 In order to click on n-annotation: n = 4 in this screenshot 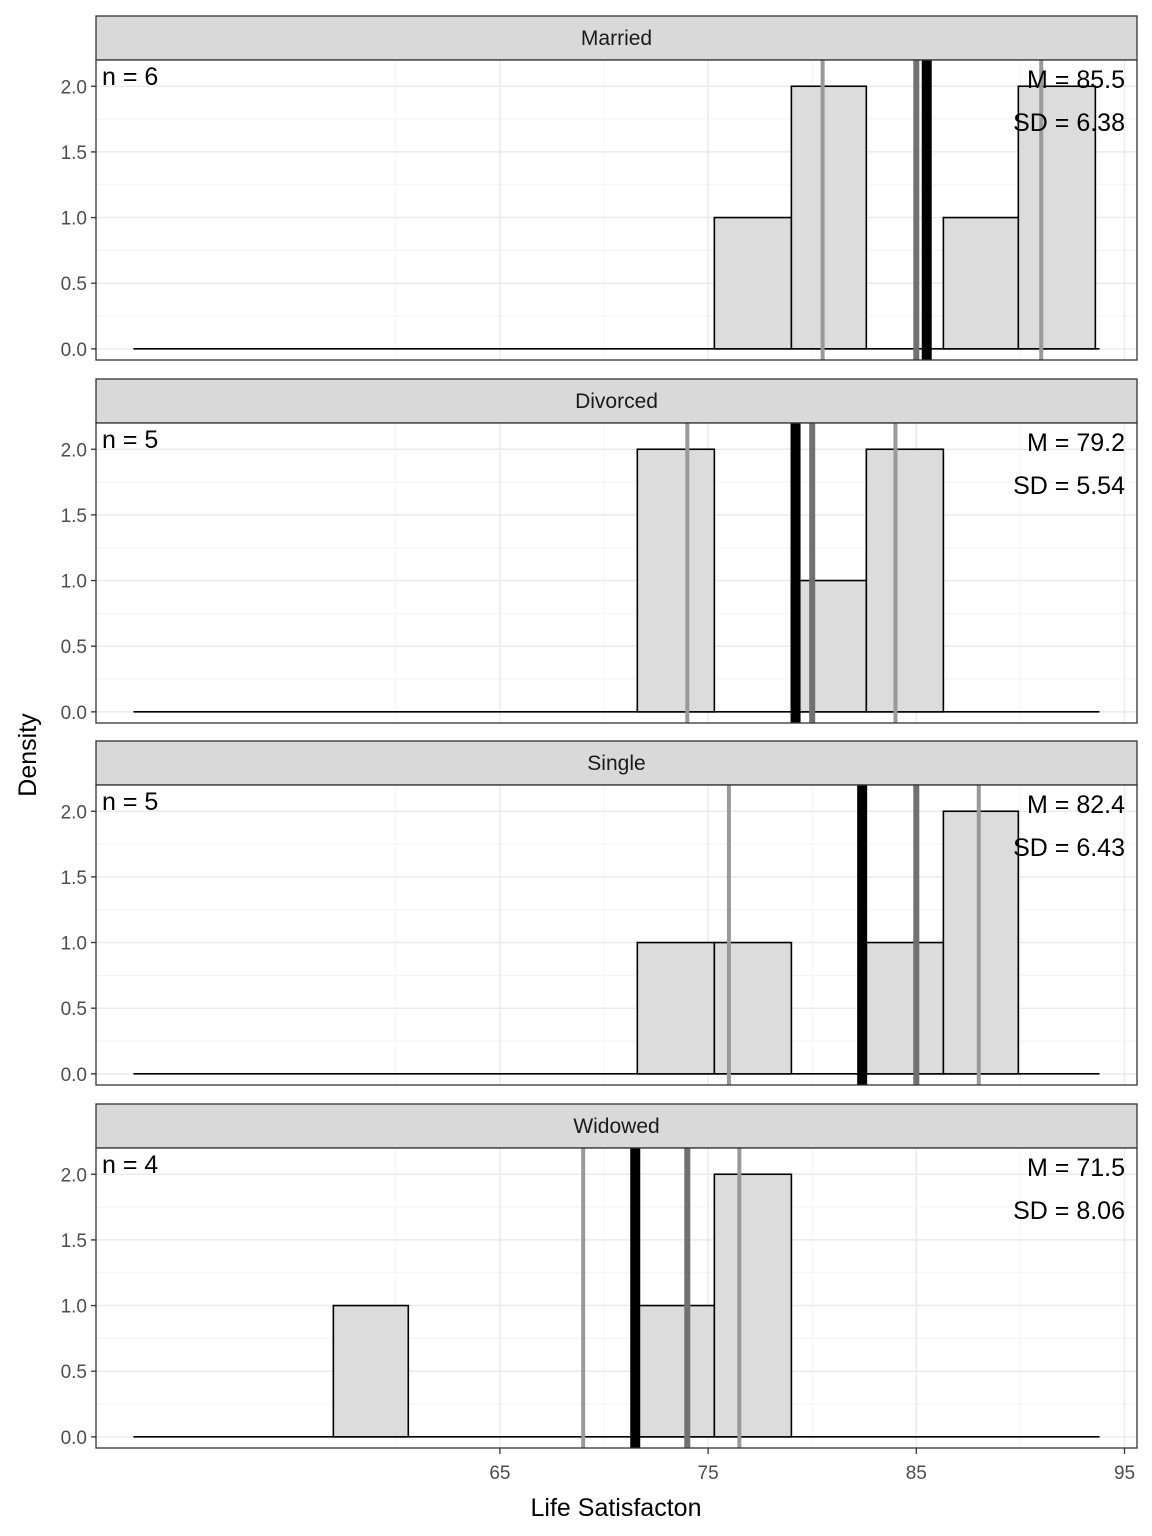, I will do `click(130, 1165)`.